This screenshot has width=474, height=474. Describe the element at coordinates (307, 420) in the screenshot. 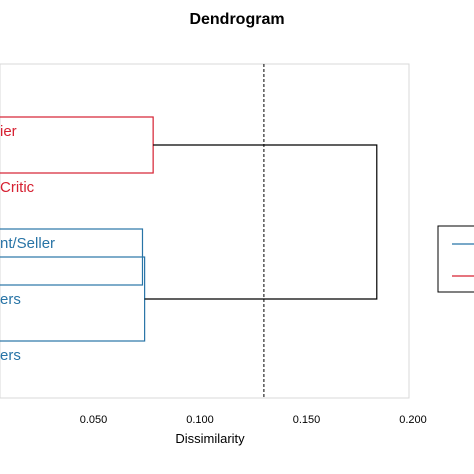

I see `x-tick-label: 0.150` at that location.